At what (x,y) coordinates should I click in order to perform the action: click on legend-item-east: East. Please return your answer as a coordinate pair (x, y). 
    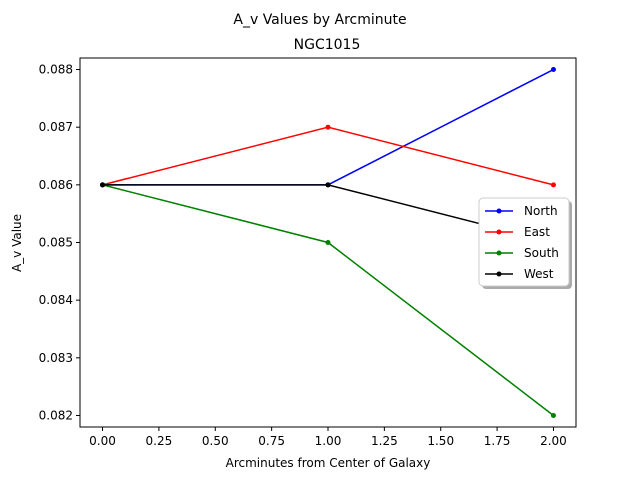
    Looking at the image, I should click on (517, 232).